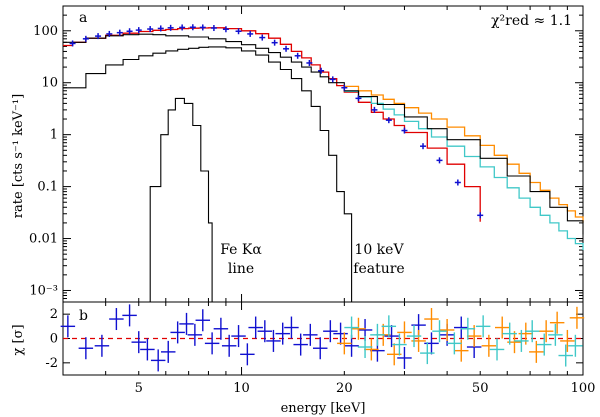  Describe the element at coordinates (378, 269) in the screenshot. I see `feature-label-2: feature` at that location.